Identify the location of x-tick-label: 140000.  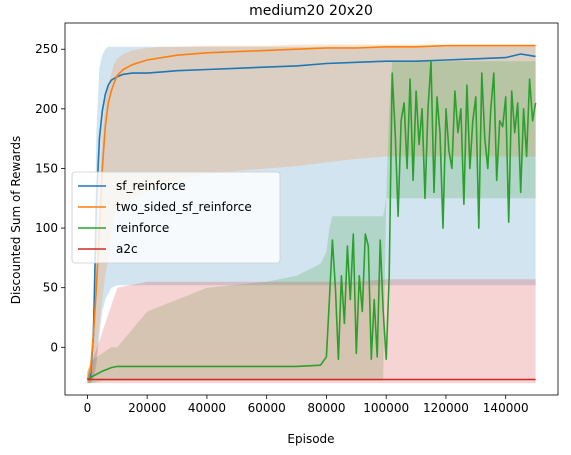
(506, 408).